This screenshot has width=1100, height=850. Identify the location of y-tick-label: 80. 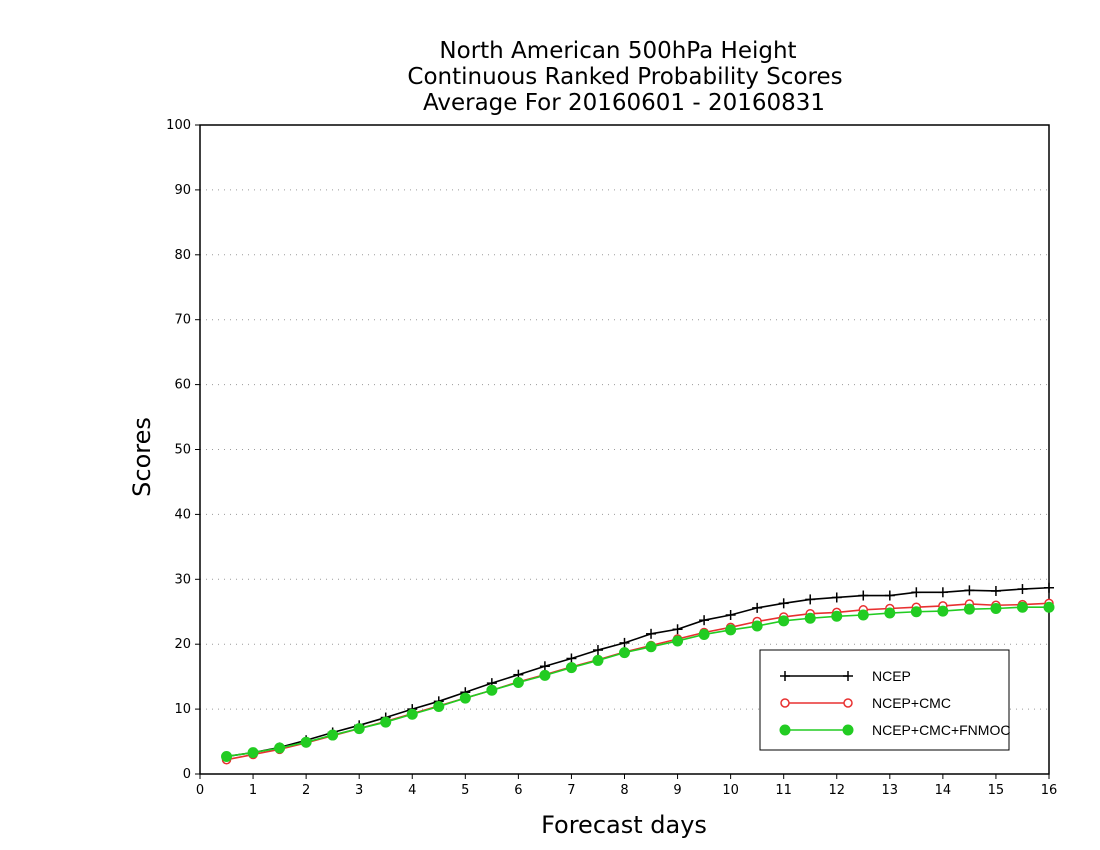
(182, 255).